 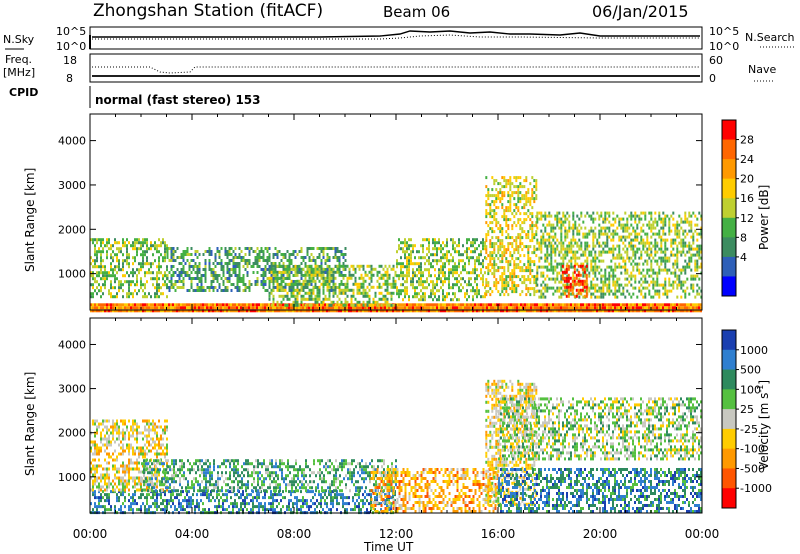 I want to click on colorbar-tick-label: 12, so click(x=747, y=218).